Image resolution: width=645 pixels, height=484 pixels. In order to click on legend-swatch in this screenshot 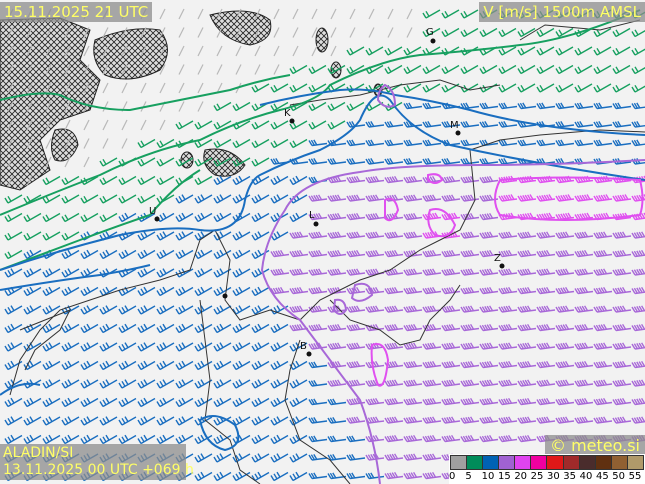, I will do `click(523, 462)`.